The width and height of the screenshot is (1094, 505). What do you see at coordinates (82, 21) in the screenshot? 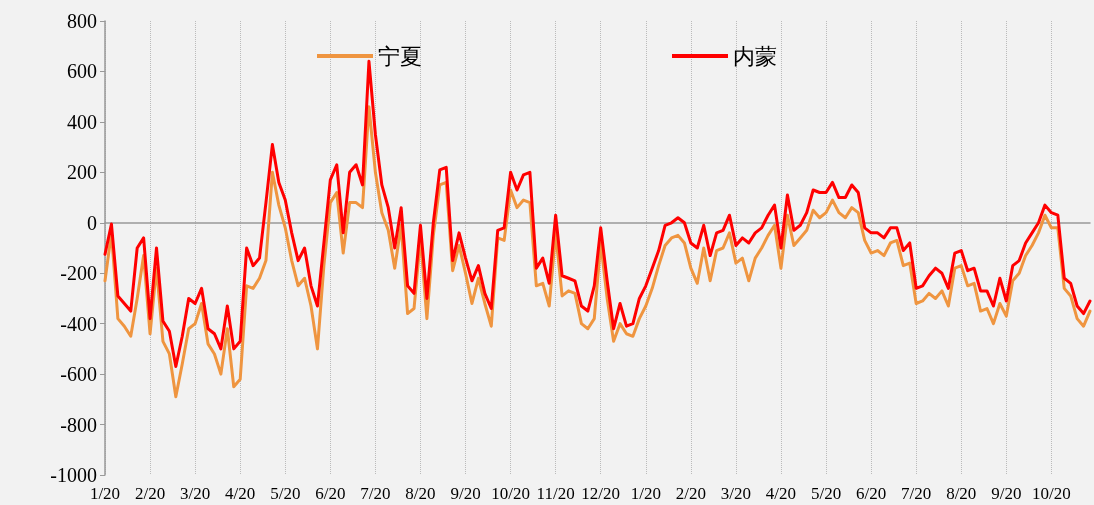
I see `y-tick-label: 800` at bounding box center [82, 21].